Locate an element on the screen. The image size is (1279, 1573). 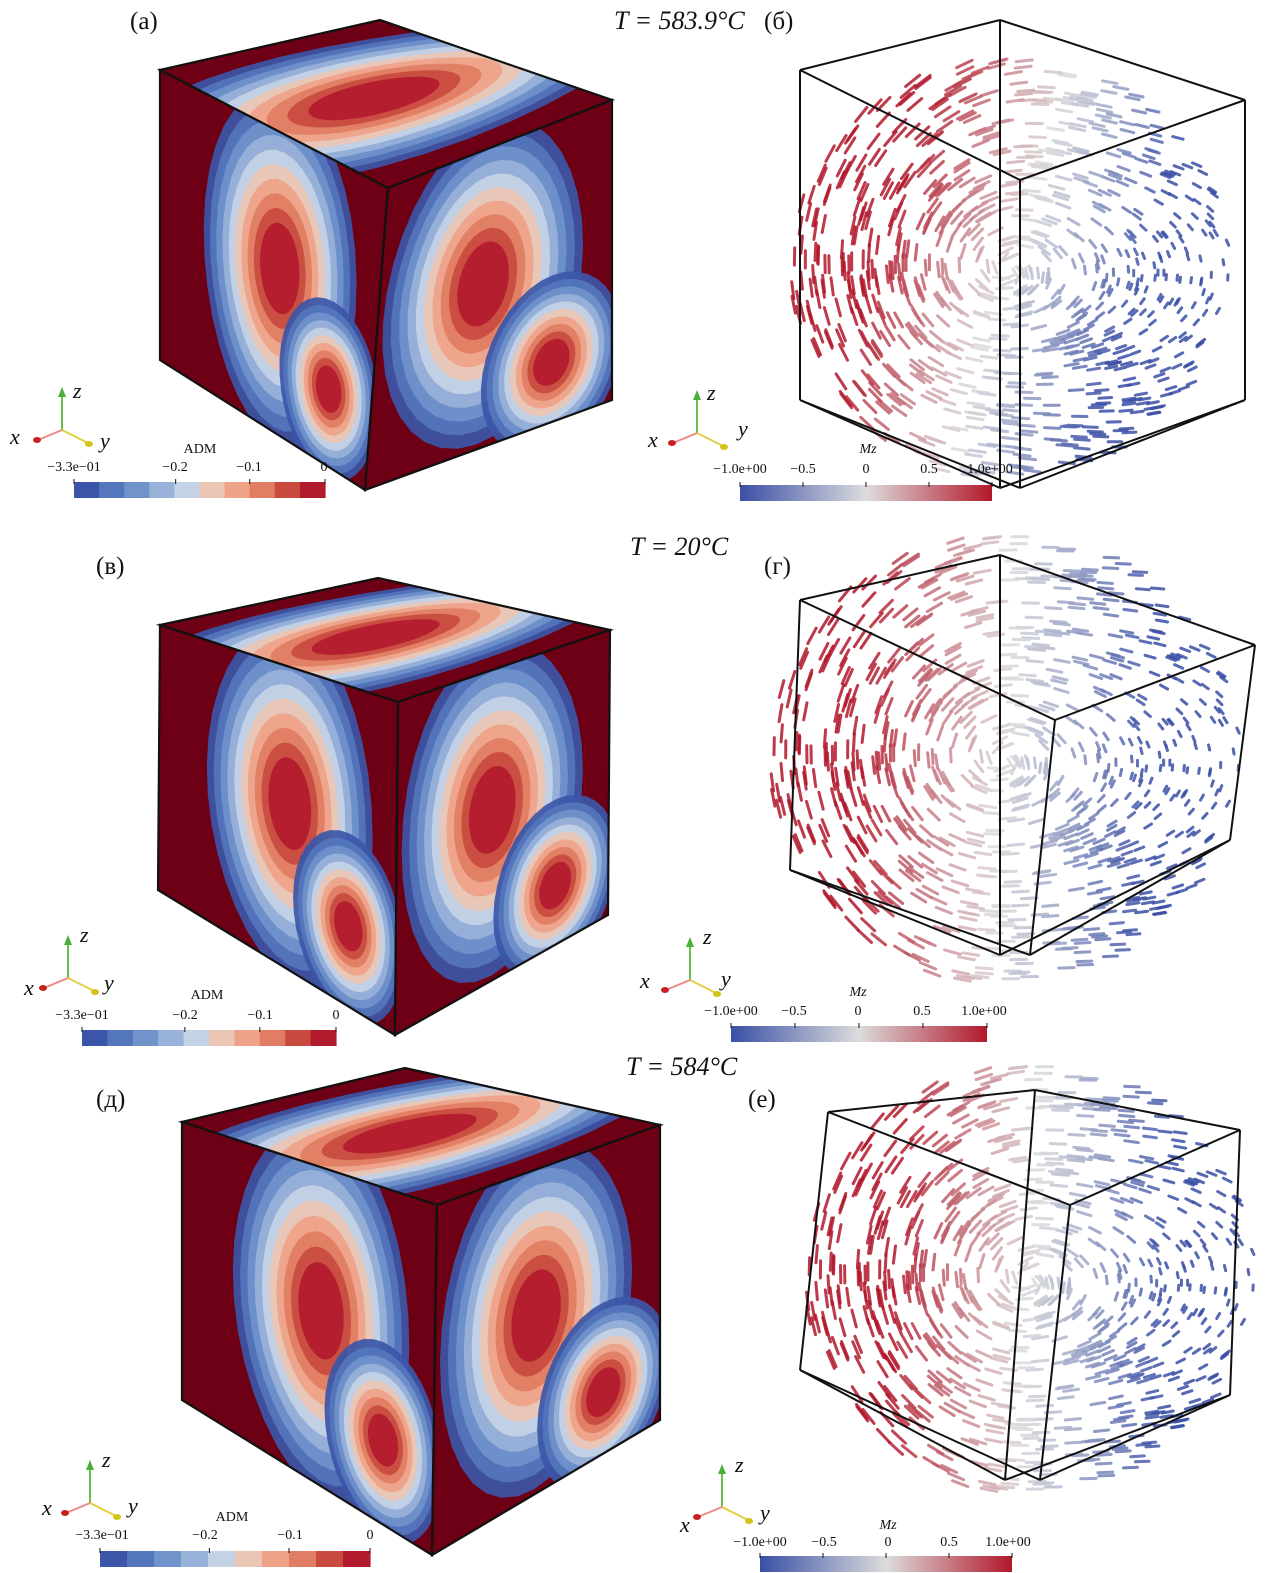
panel-label-v: (в) is located at coordinates (110, 566).